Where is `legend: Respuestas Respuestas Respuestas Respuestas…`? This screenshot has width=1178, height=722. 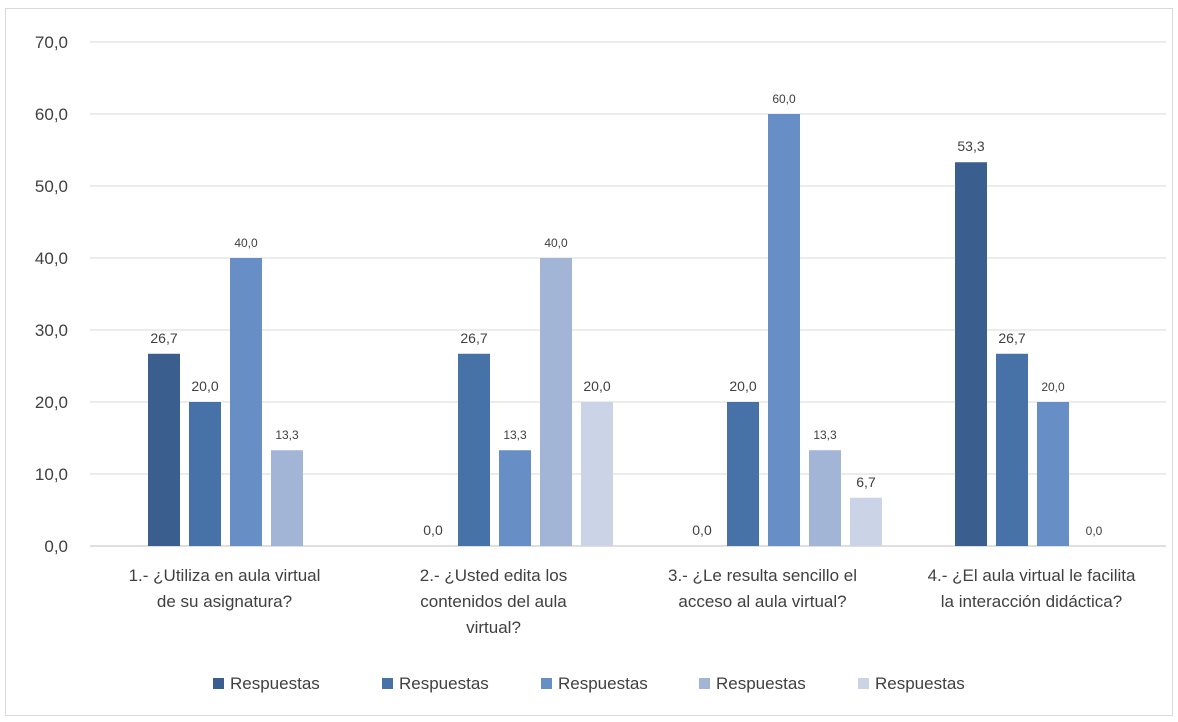
legend: Respuestas Respuestas Respuestas Respuestas… is located at coordinates (589, 683).